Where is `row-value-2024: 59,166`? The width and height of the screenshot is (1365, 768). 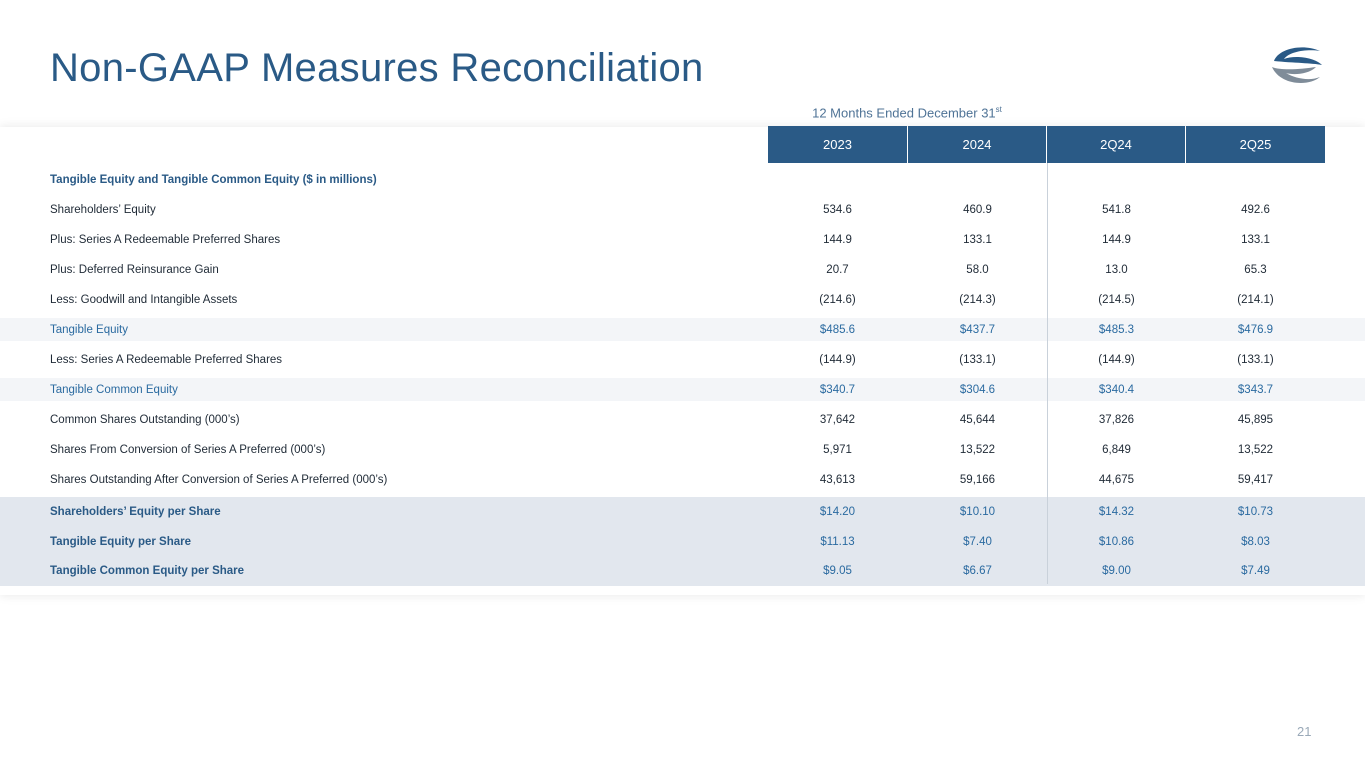
row-value-2024: 59,166 is located at coordinates (977, 479).